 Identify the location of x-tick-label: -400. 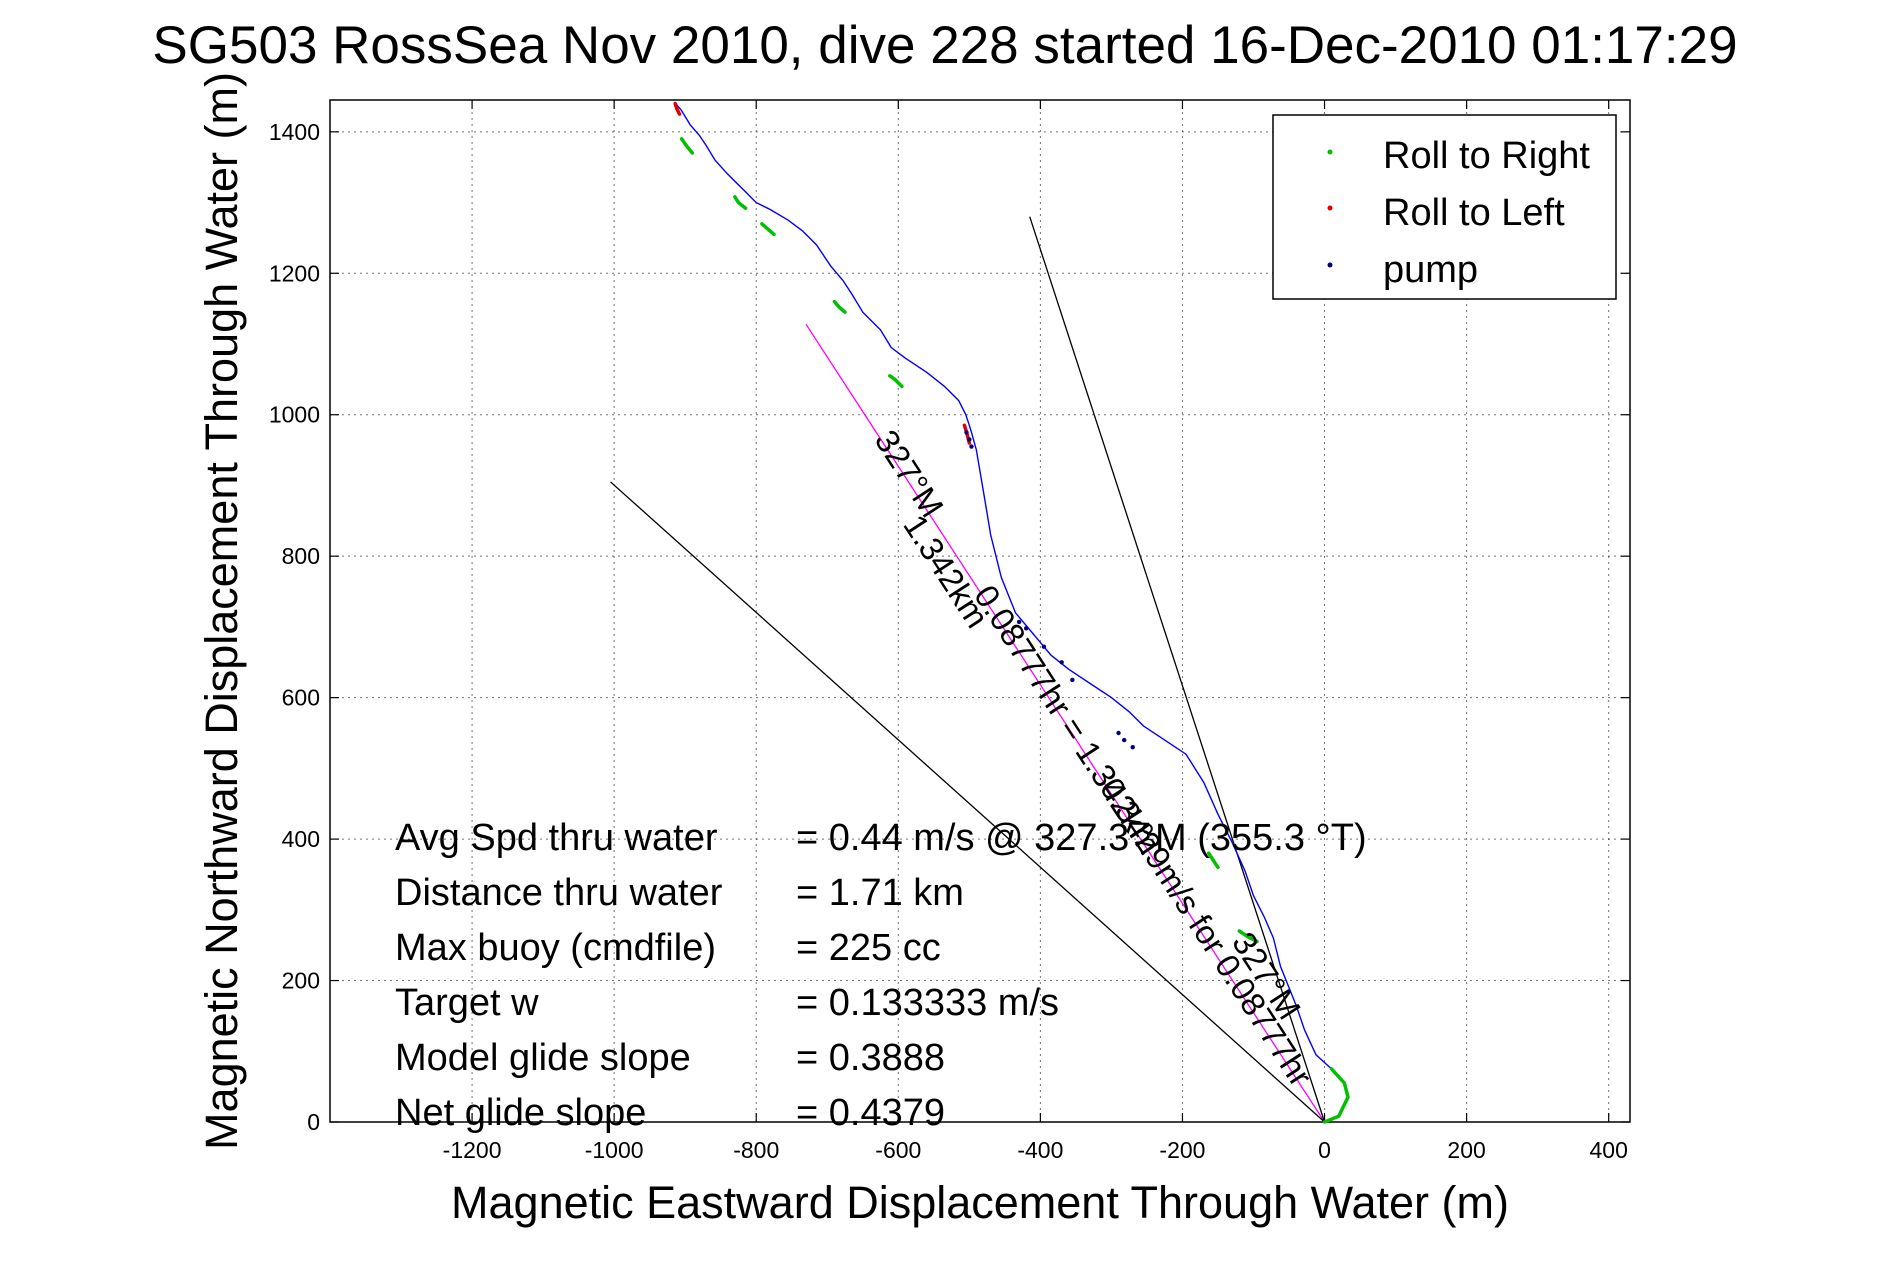
(1040, 1150).